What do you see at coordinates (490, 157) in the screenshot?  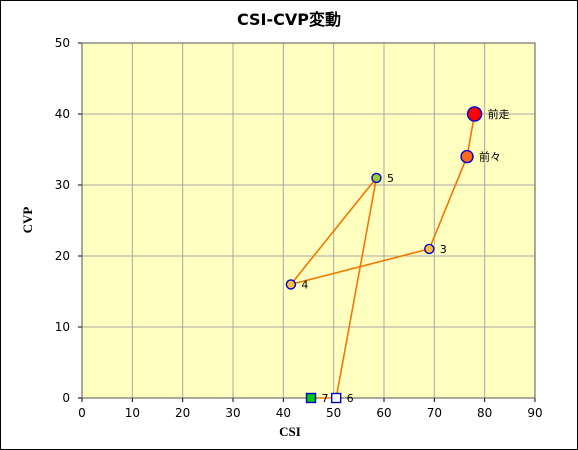 I see `point-label-前々: 前々` at bounding box center [490, 157].